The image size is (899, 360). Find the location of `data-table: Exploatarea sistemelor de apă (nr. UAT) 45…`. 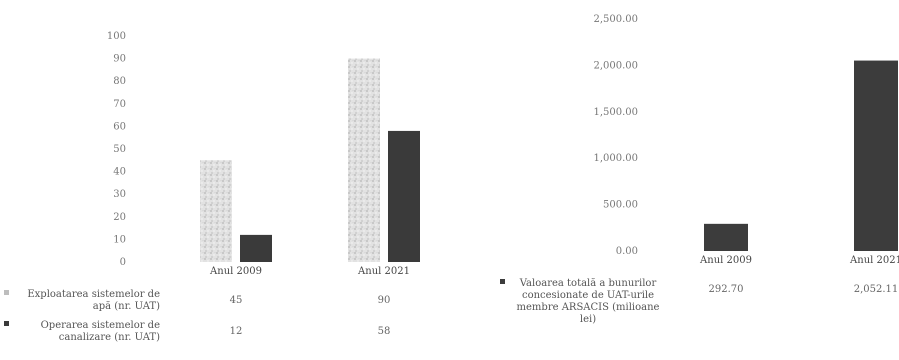

data-table: Exploatarea sistemelor de apă (nr. UAT) 45… is located at coordinates (197, 316).